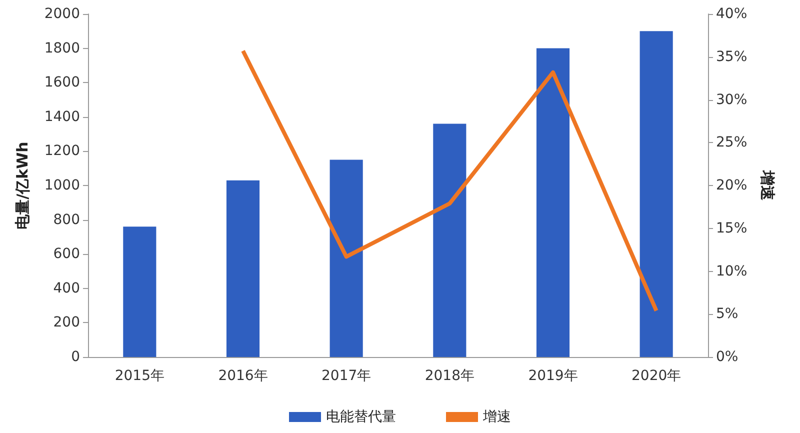  What do you see at coordinates (732, 186) in the screenshot?
I see `y2-tick-label: 20%` at bounding box center [732, 186].